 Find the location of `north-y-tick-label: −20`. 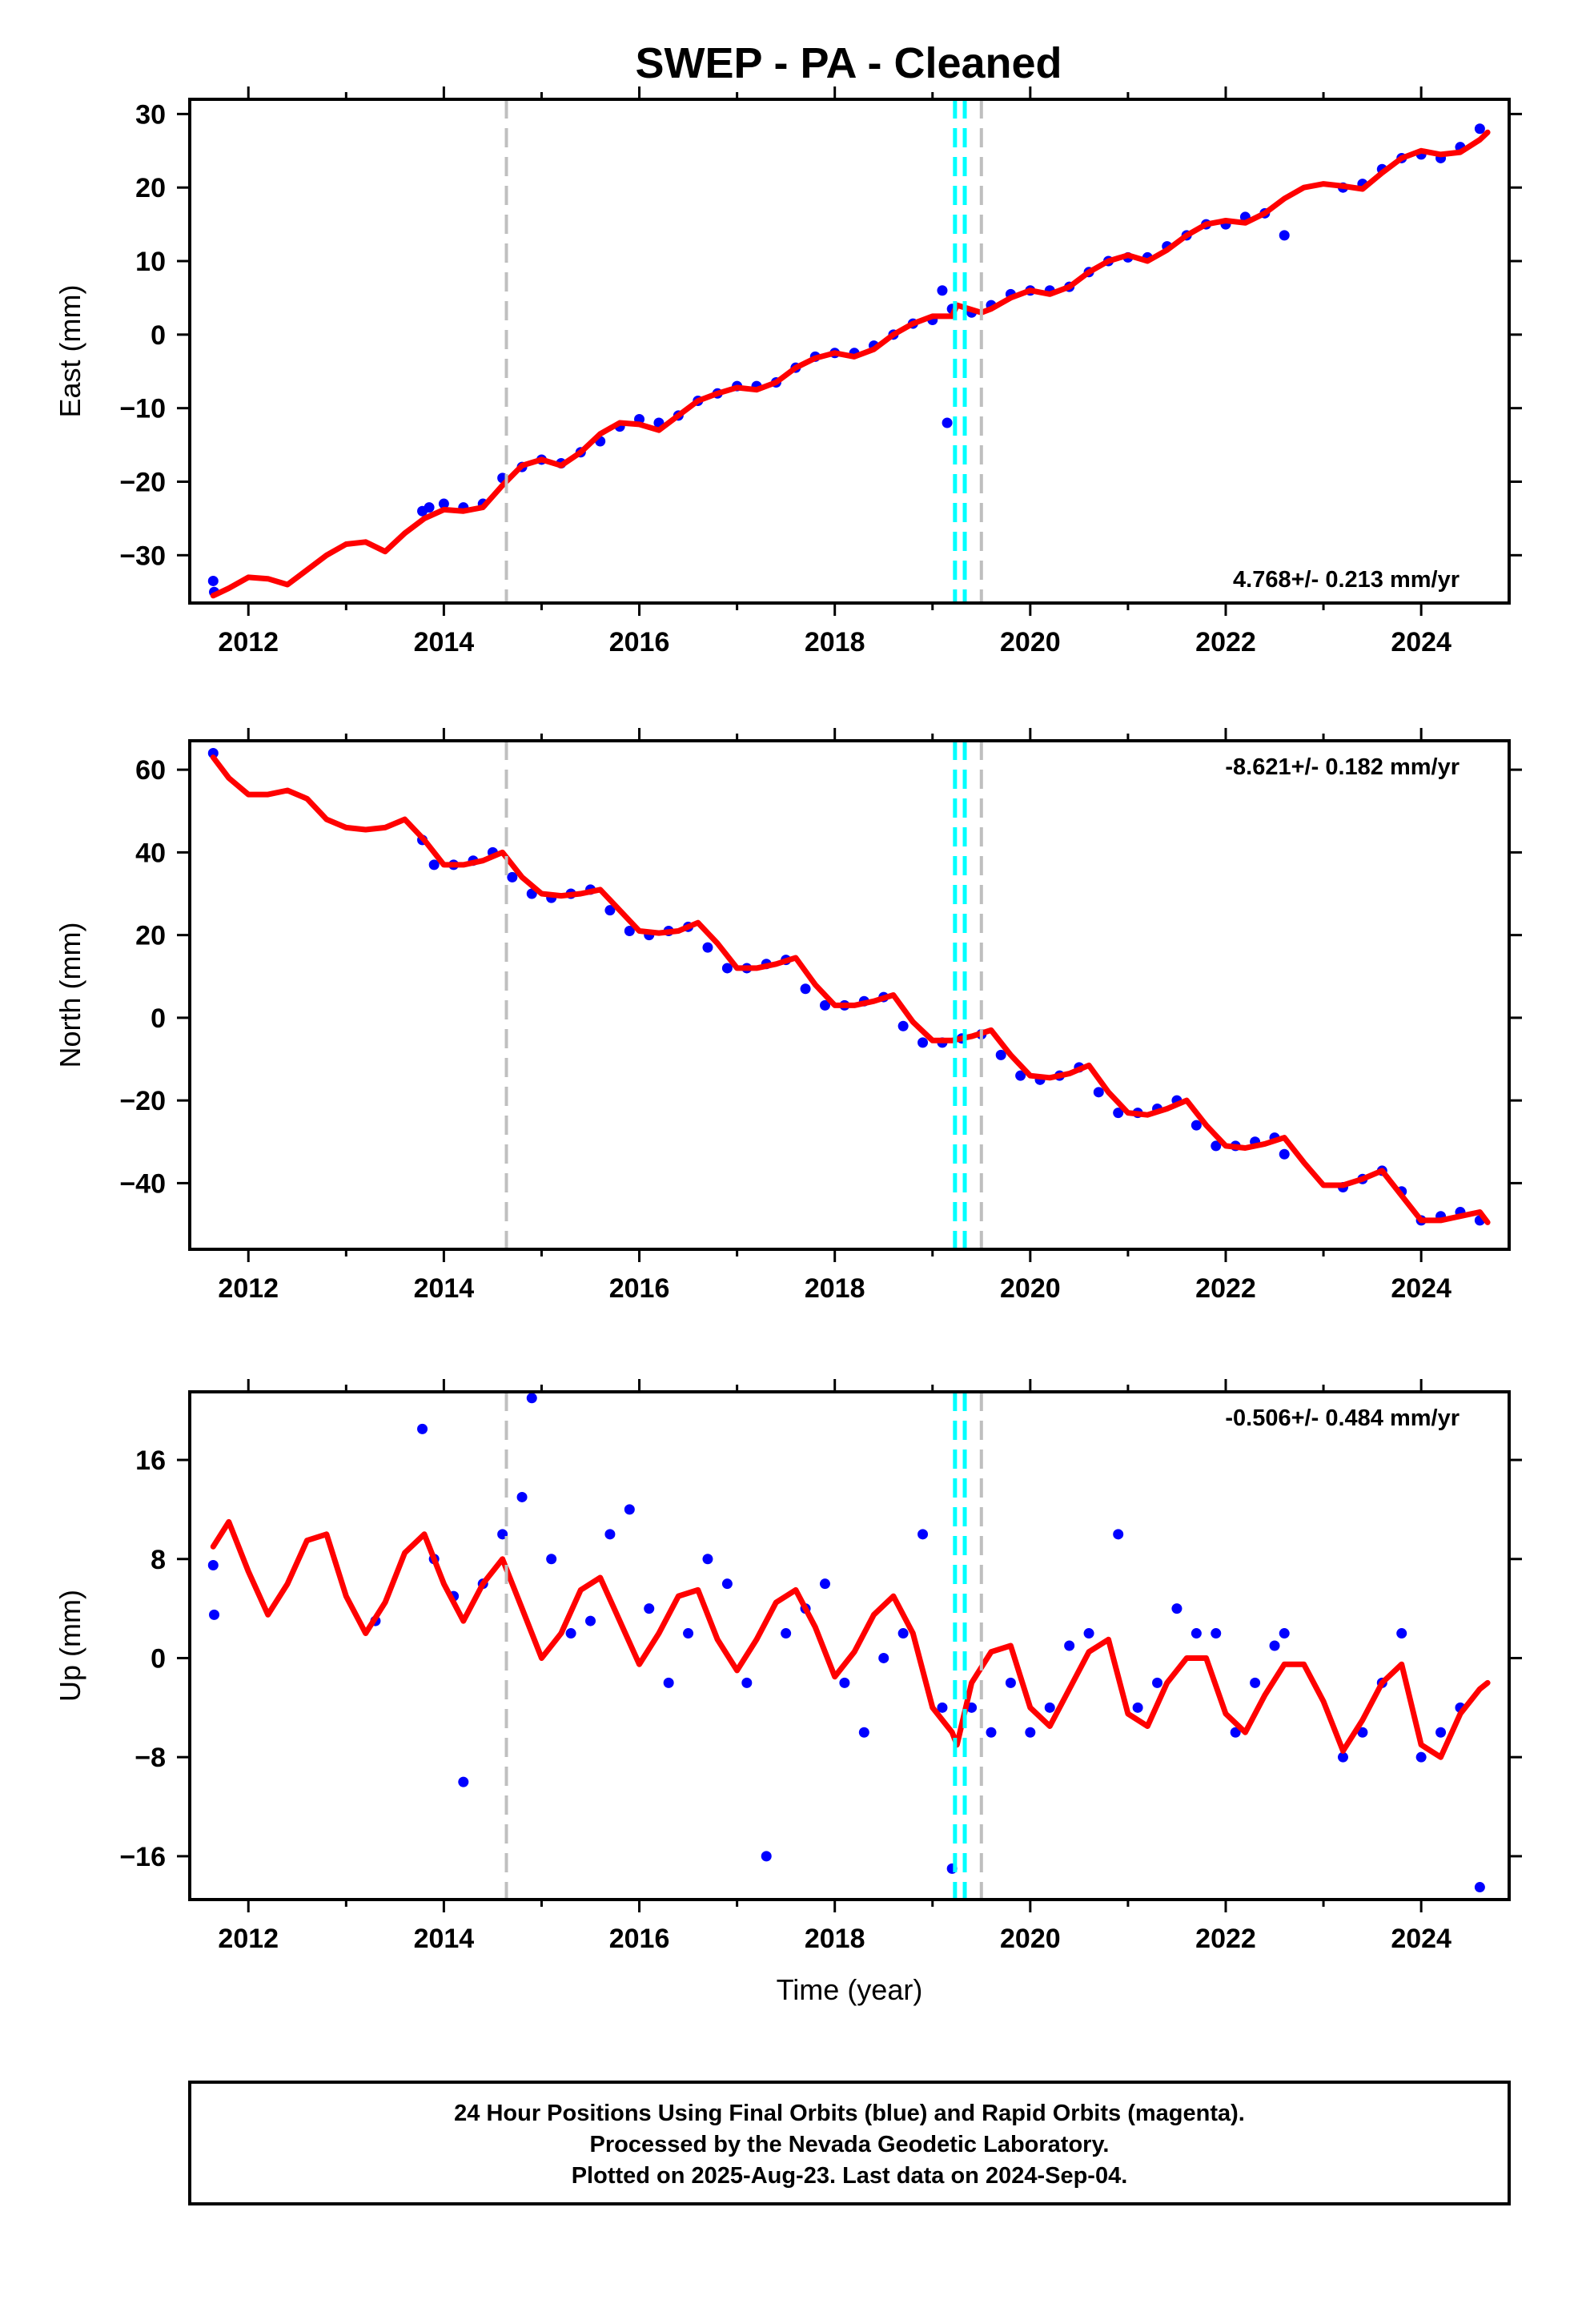

north-y-tick-label: −20 is located at coordinates (142, 1101).